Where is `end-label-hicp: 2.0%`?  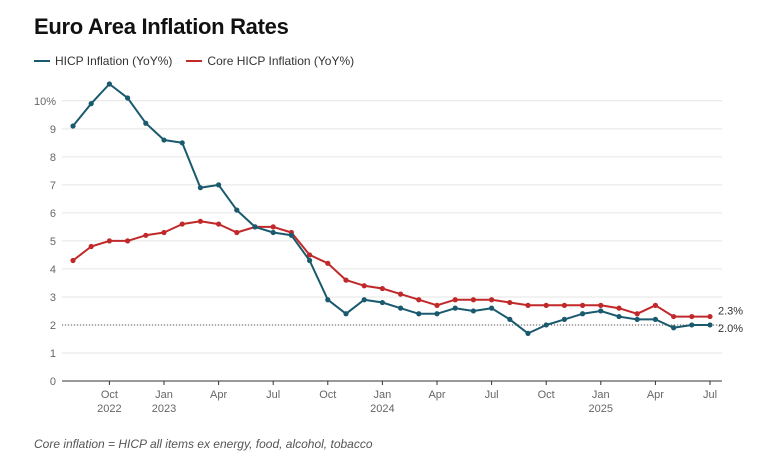 end-label-hicp: 2.0% is located at coordinates (730, 329).